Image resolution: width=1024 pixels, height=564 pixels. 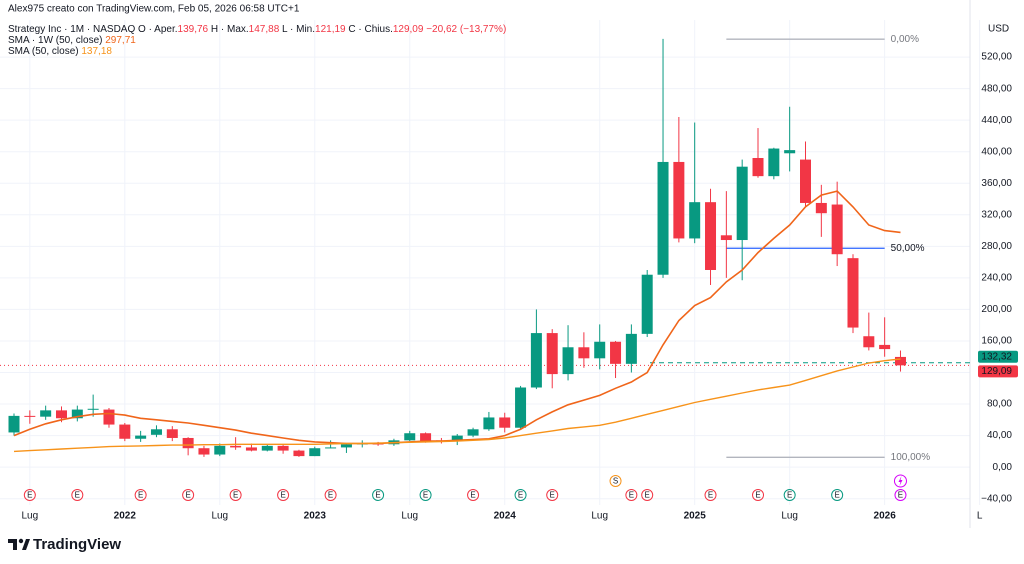 I want to click on logo-text: TradingView, so click(x=77, y=544).